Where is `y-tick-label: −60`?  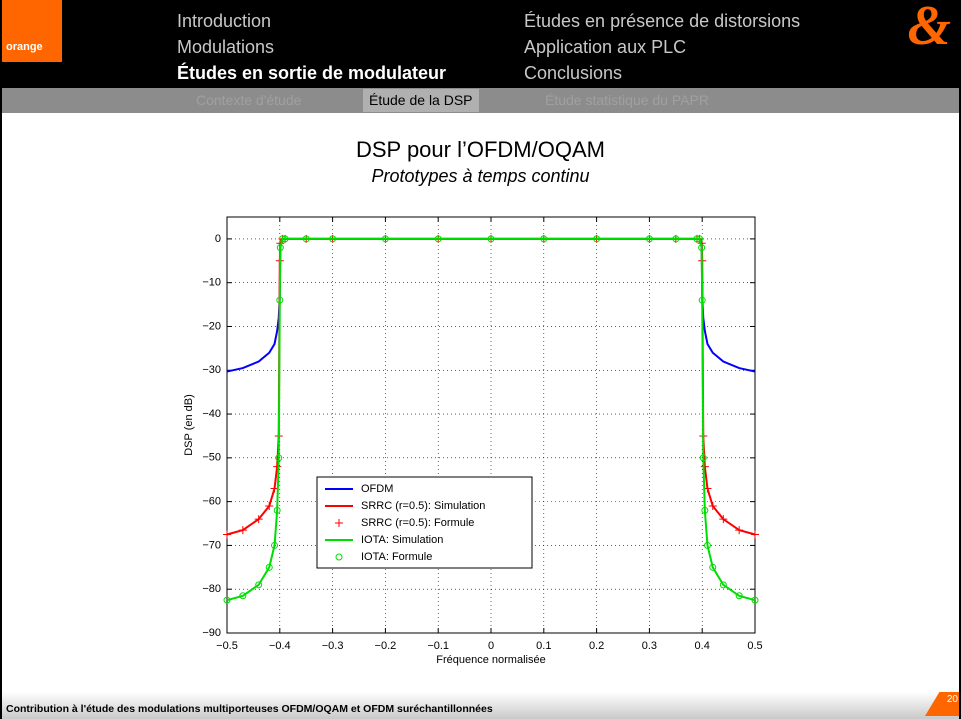 y-tick-label: −60 is located at coordinates (211, 502).